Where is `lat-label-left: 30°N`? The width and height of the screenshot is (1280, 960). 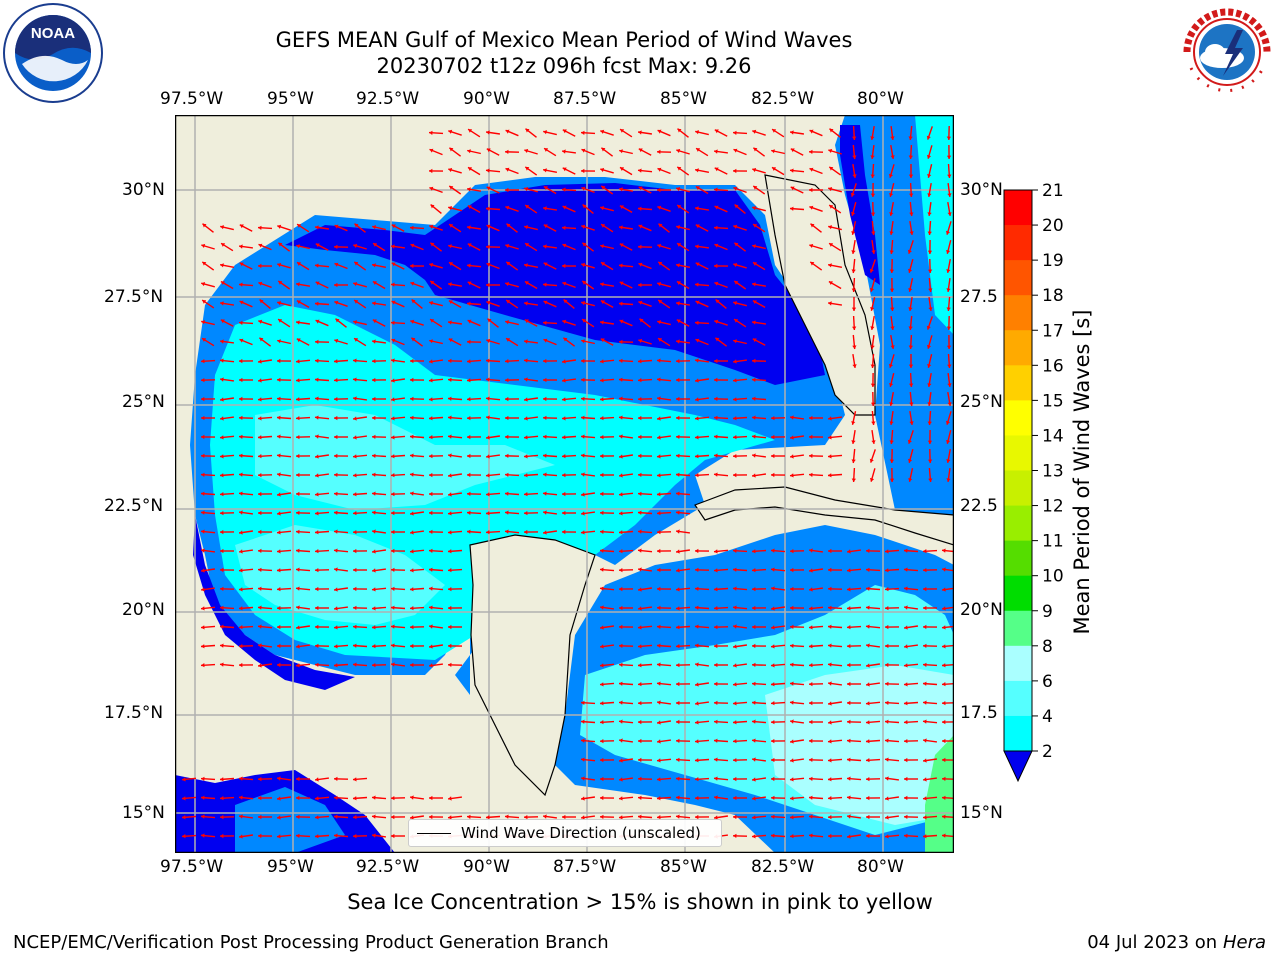 lat-label-left: 30°N is located at coordinates (143, 190).